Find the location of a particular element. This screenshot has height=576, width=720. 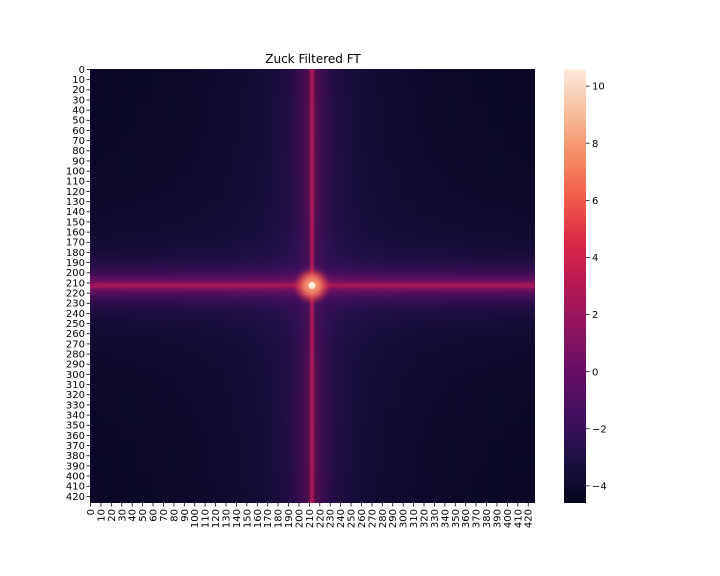

x-tick-label: 320 is located at coordinates (425, 518).